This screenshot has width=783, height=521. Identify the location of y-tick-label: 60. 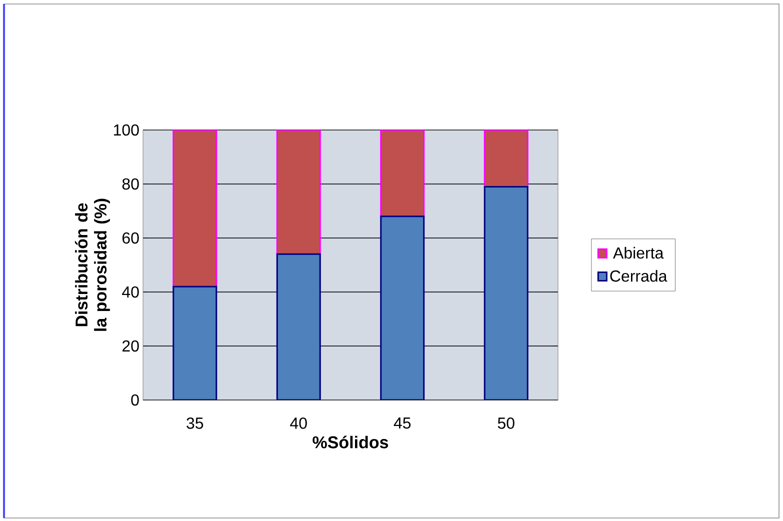
(130, 238).